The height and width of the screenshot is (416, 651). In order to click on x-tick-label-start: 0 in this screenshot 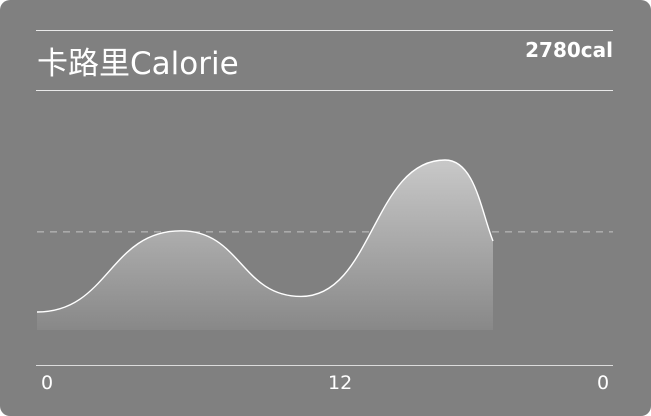, I will do `click(47, 383)`.